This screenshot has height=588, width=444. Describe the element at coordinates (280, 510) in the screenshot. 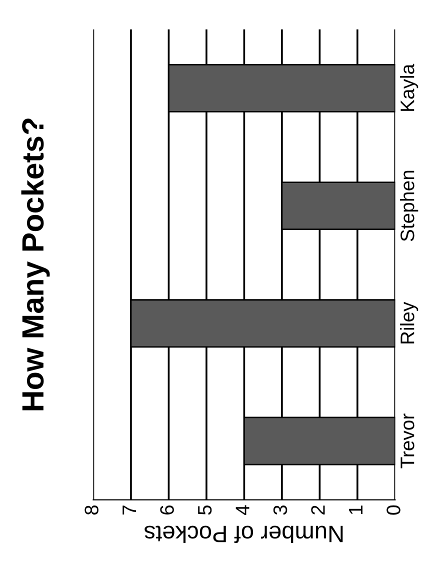

I see `x-tick-label: 3` at that location.